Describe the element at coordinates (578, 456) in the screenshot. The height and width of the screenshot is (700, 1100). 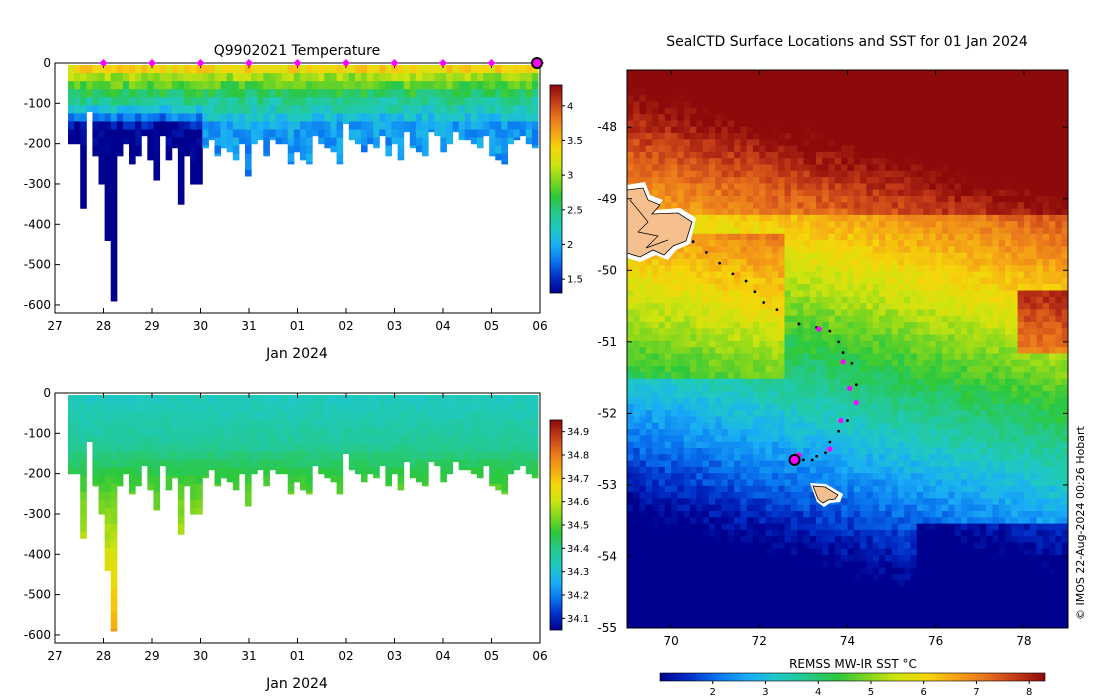
I see `salinity-colorbar-tick-label: 34.8` at that location.